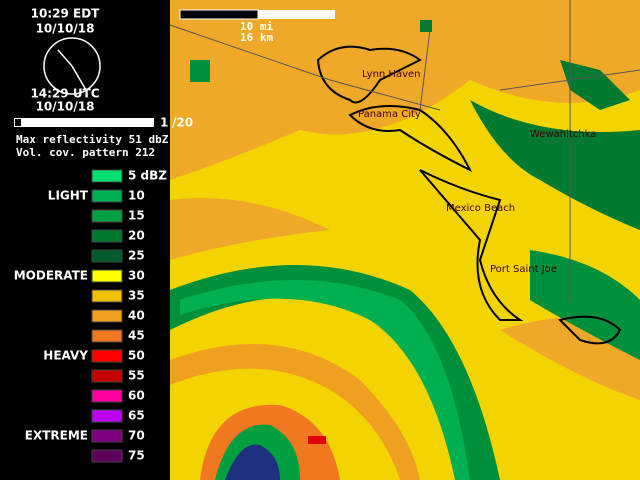  I want to click on intensity-label: HEAVY, so click(65, 356).